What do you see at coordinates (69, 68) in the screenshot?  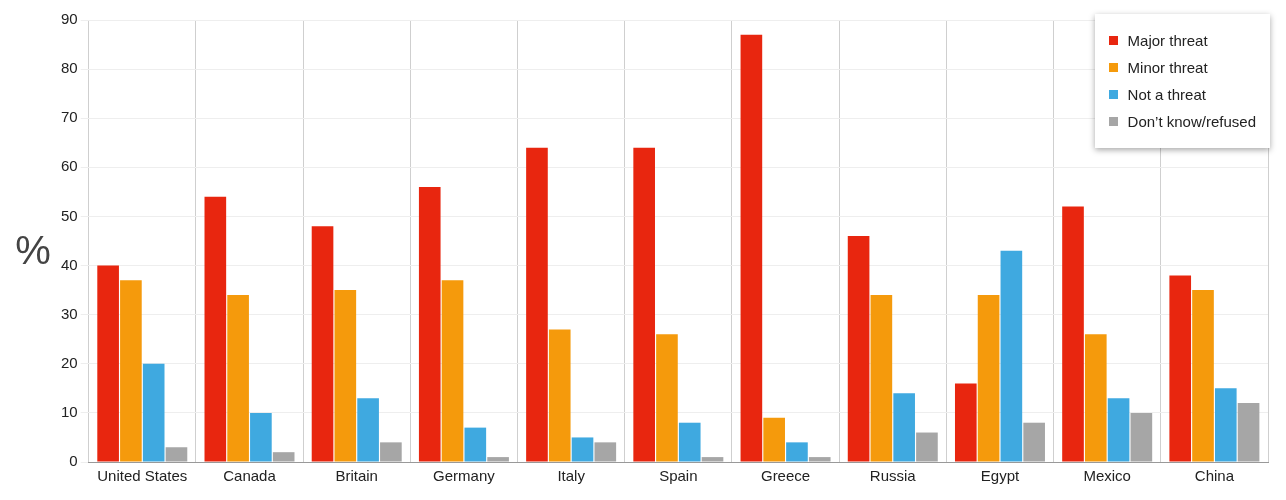 I see `y-tick-label: 80` at bounding box center [69, 68].